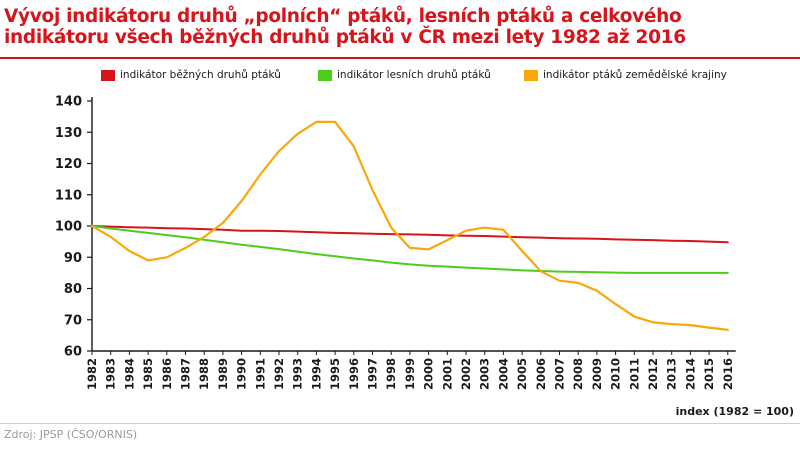 The image size is (800, 449). Describe the element at coordinates (186, 374) in the screenshot. I see `x-tick-label-1987: 1987` at that location.